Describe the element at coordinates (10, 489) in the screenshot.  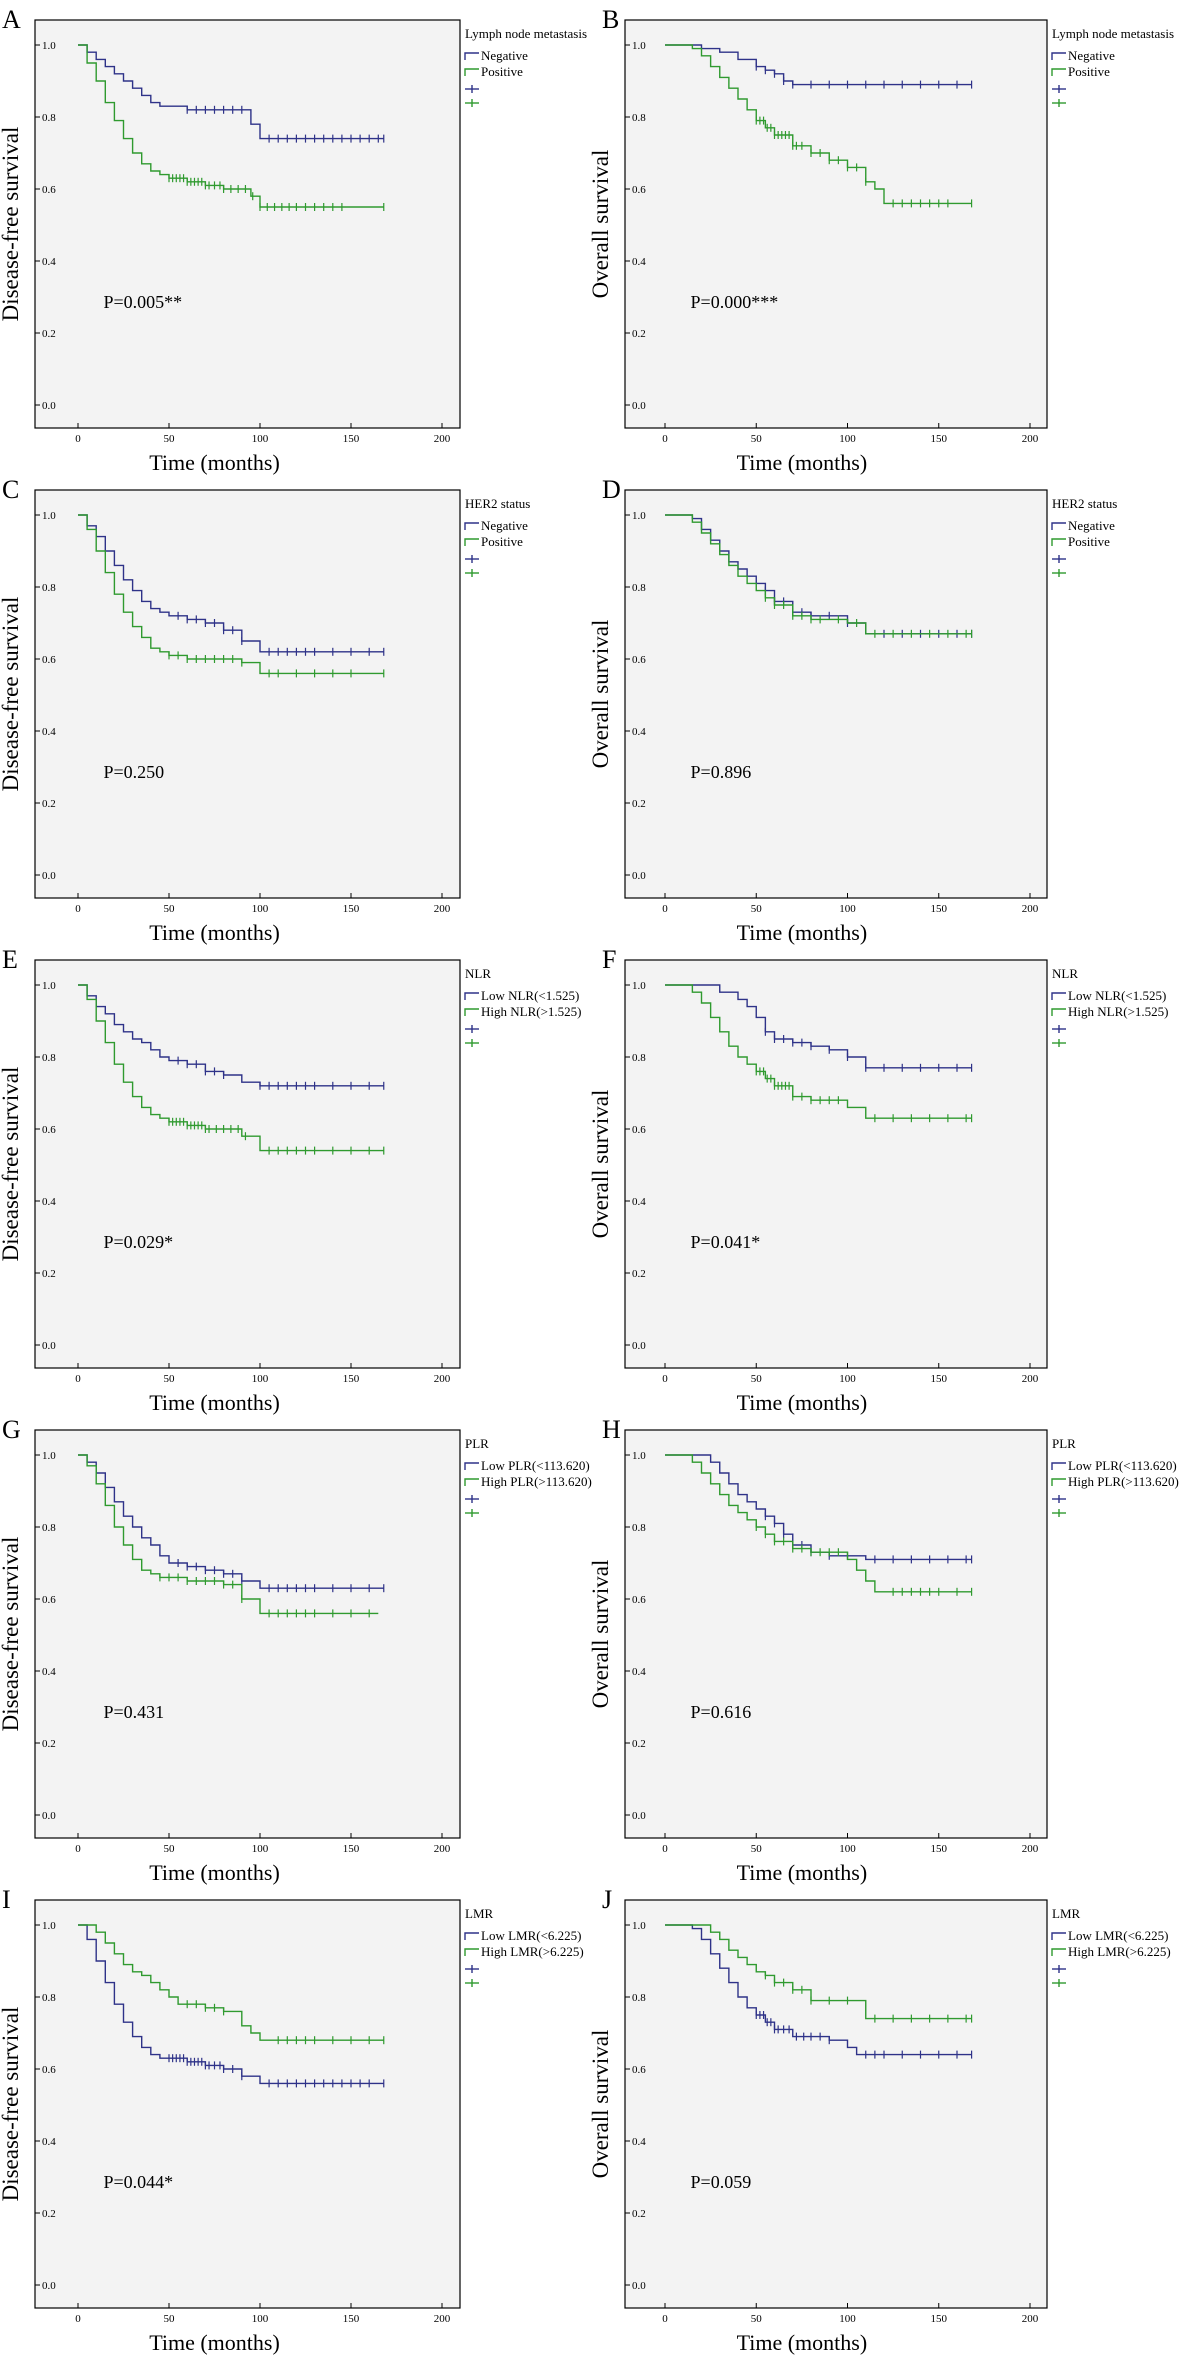
I see `panel-letter: C` at that location.